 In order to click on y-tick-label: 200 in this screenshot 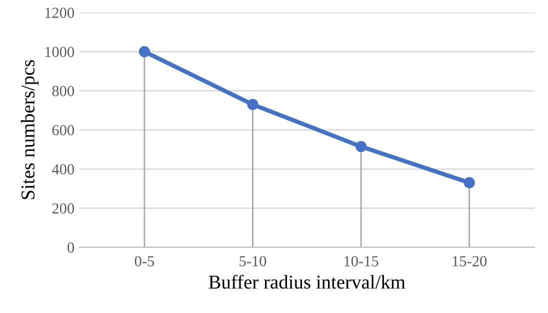, I will do `click(63, 208)`.